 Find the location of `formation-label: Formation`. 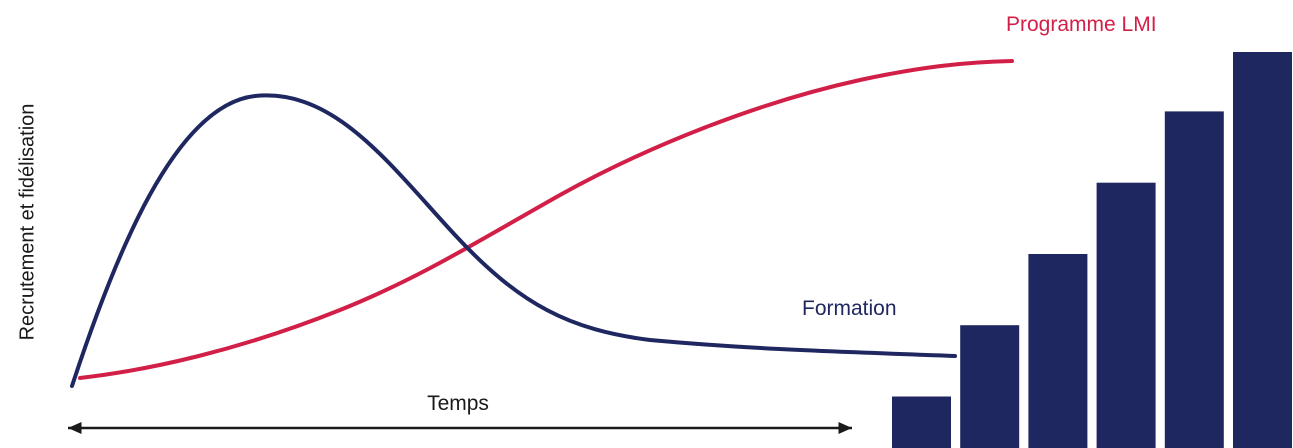

formation-label: Formation is located at coordinates (849, 308).